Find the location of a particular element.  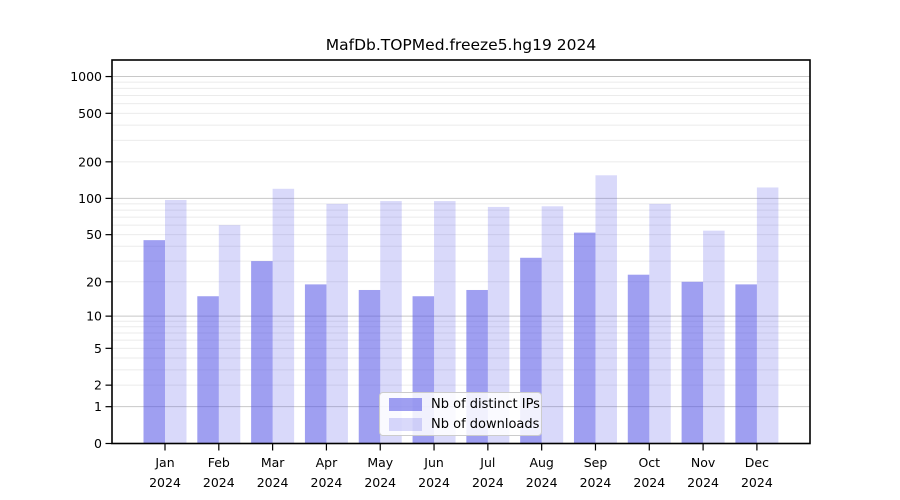

bar-ips-mar is located at coordinates (262, 352).